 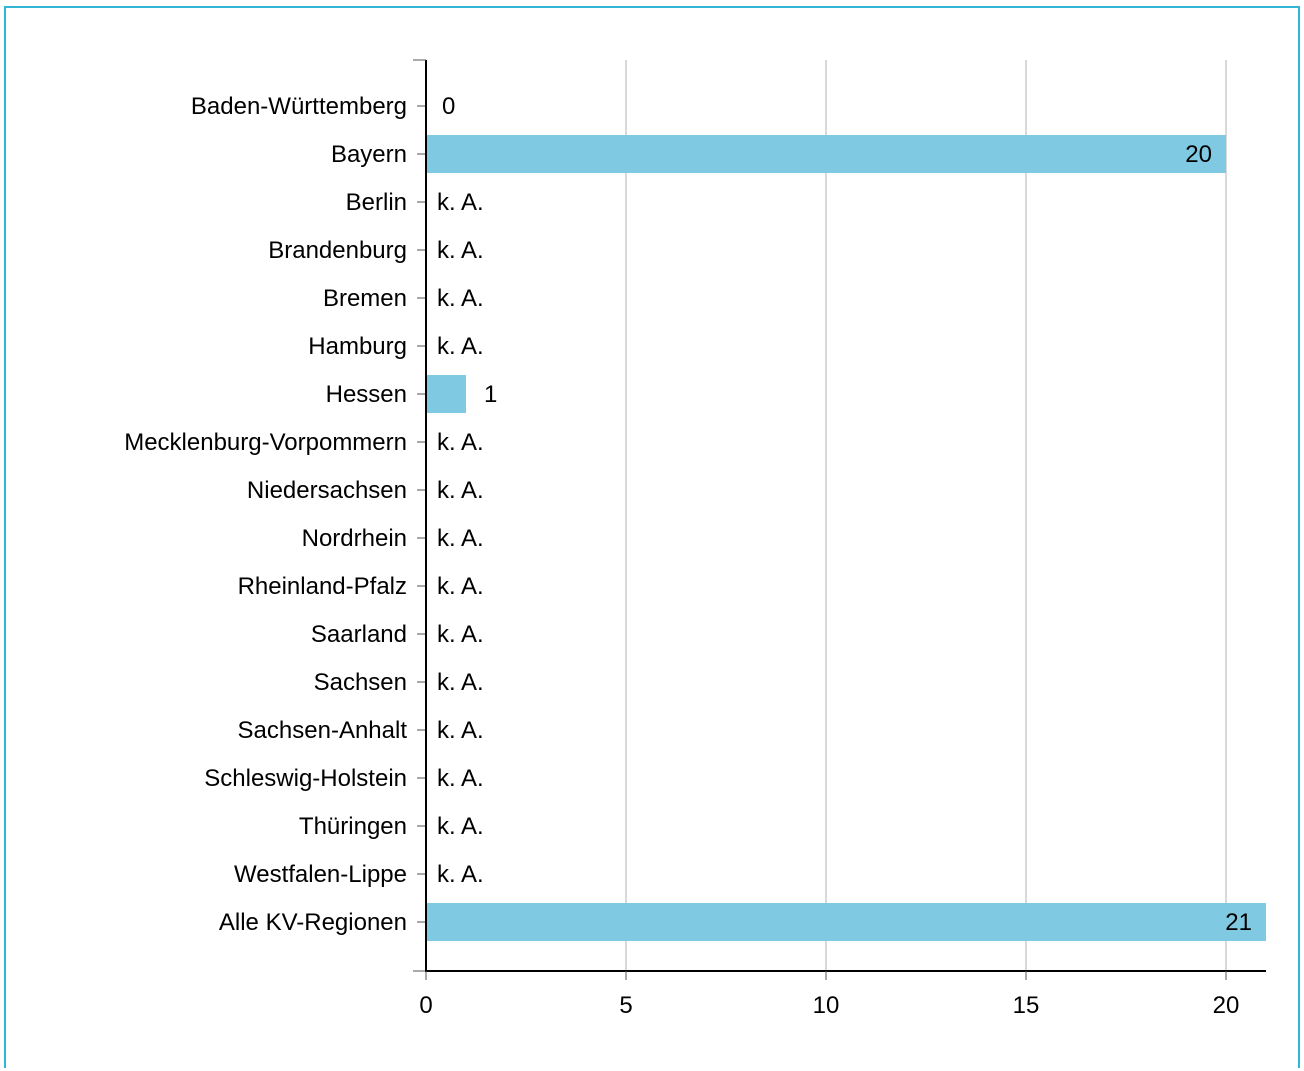 What do you see at coordinates (425, 1005) in the screenshot?
I see `x-tick-label: 0` at bounding box center [425, 1005].